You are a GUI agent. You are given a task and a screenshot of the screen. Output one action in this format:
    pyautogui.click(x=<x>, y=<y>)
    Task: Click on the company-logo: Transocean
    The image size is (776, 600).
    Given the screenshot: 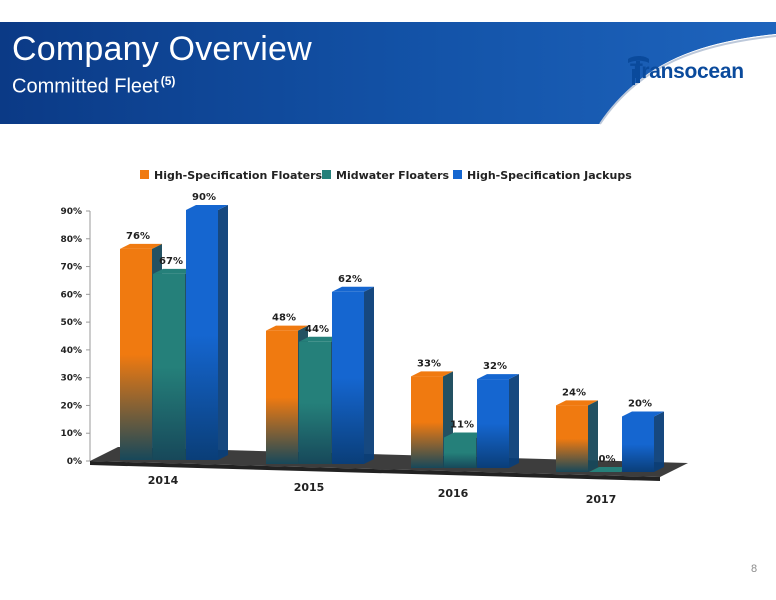 What is the action you would take?
    pyautogui.click(x=685, y=72)
    